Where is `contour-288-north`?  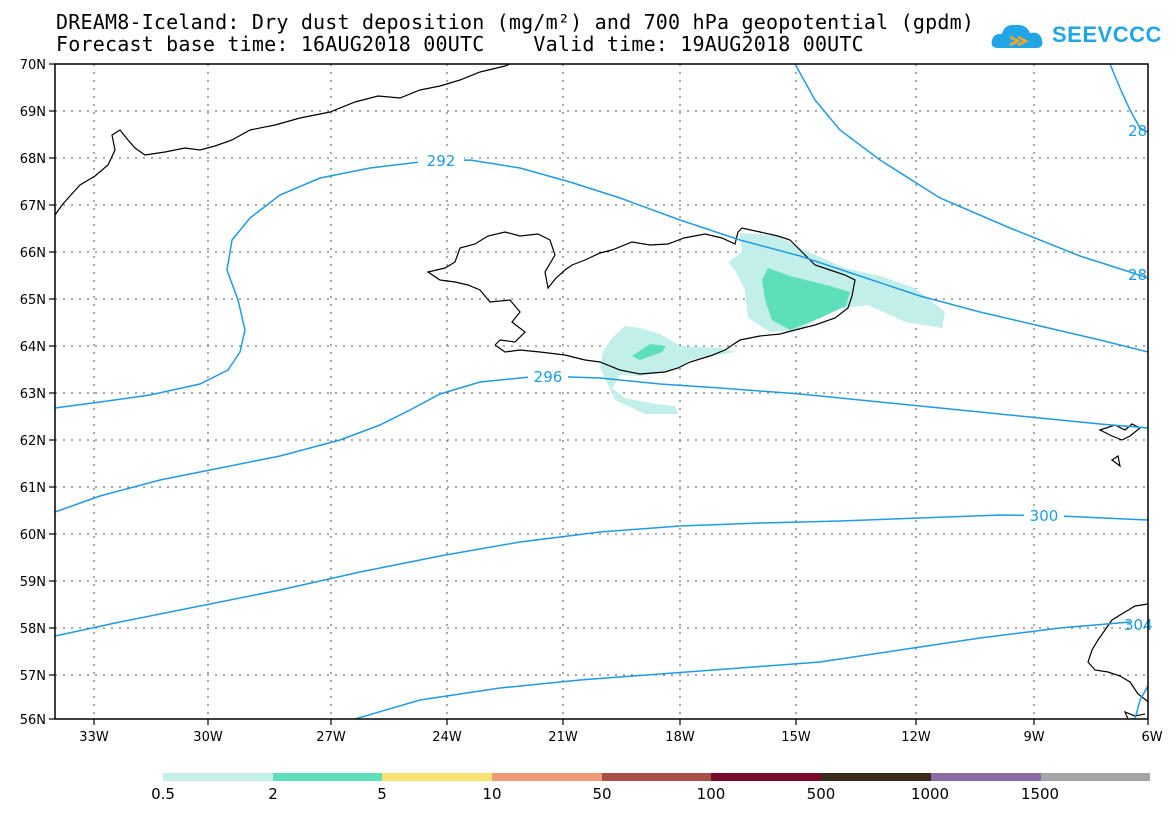 contour-288-north is located at coordinates (971, 171).